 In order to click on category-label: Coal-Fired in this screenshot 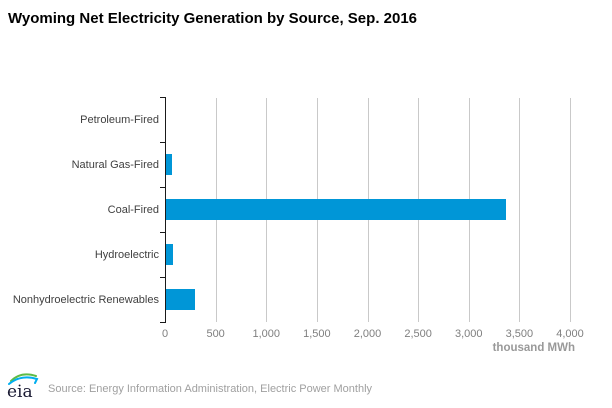, I will do `click(133, 209)`.